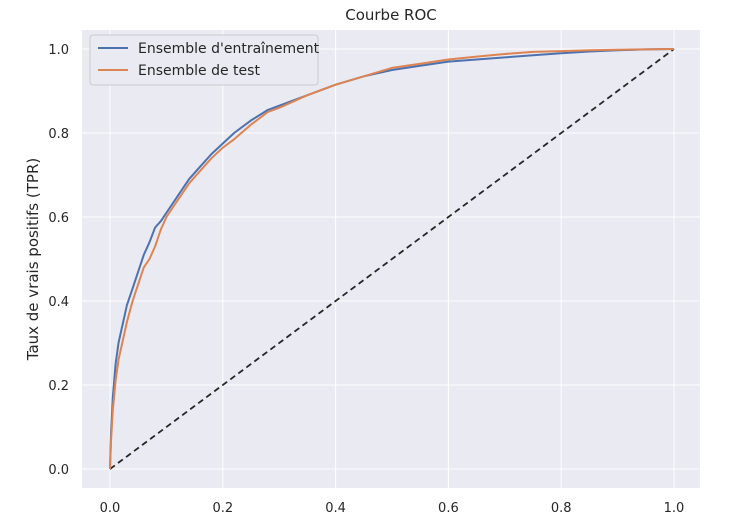 The width and height of the screenshot is (742, 523). Describe the element at coordinates (448, 508) in the screenshot. I see `x-tick-label: 0.6` at that location.